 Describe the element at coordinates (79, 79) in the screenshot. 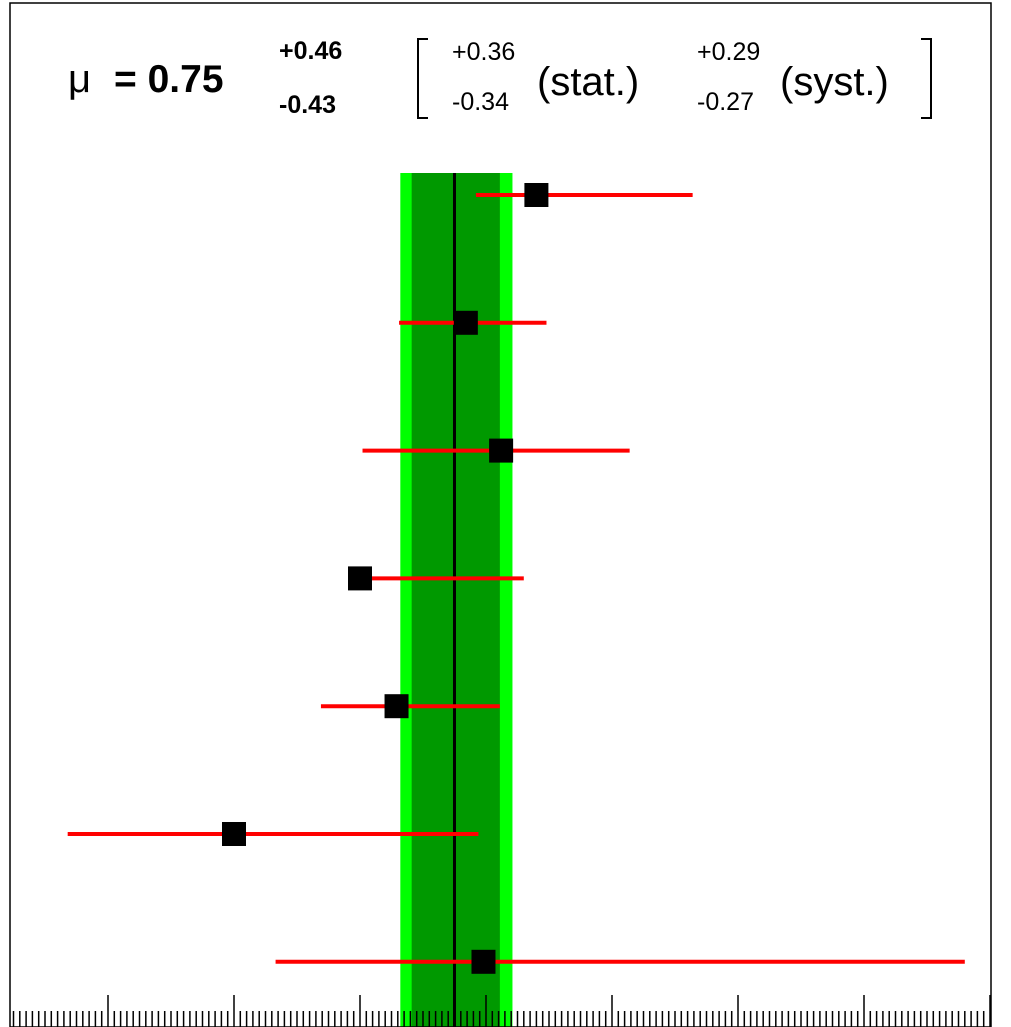

I see `mu-symbol: μ` at that location.